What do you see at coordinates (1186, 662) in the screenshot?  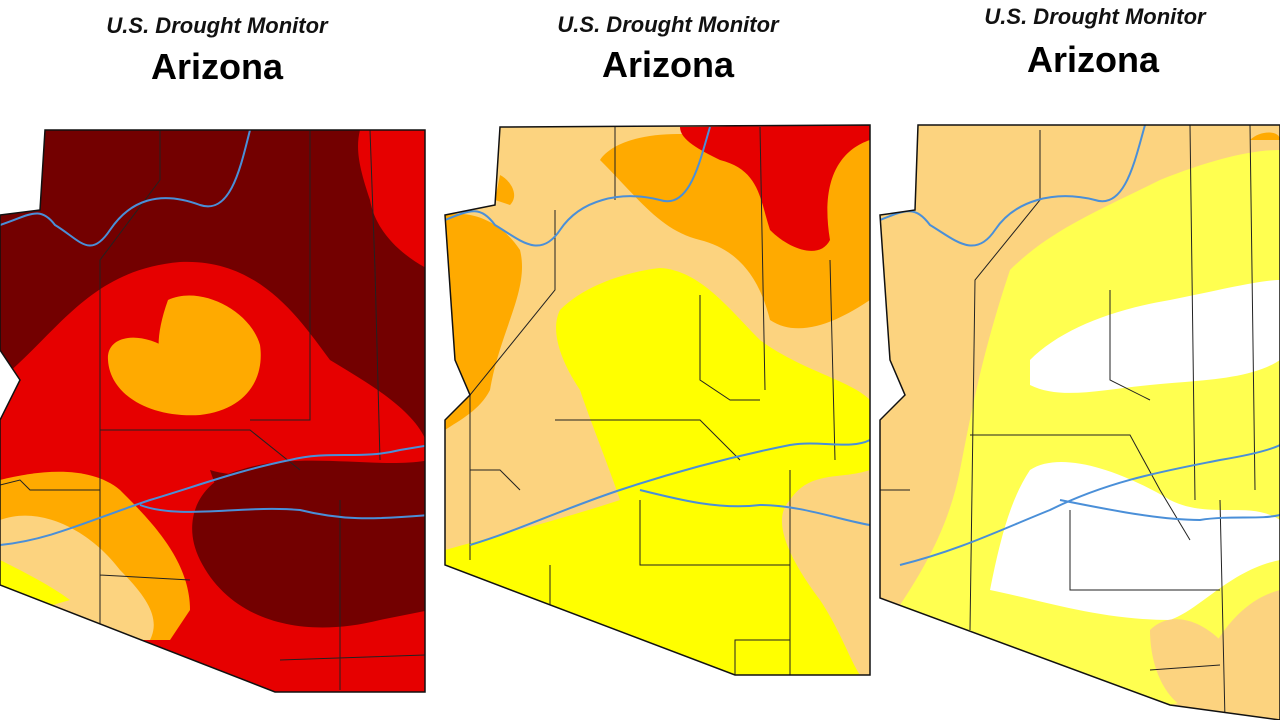 I see `region-d1` at bounding box center [1186, 662].